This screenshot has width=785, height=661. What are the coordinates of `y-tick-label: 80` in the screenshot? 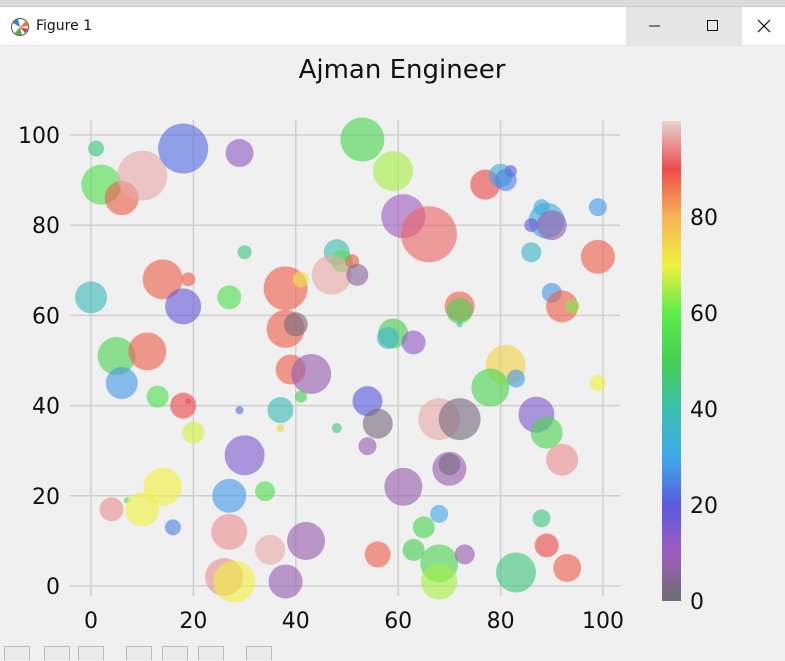 It's located at (46, 226).